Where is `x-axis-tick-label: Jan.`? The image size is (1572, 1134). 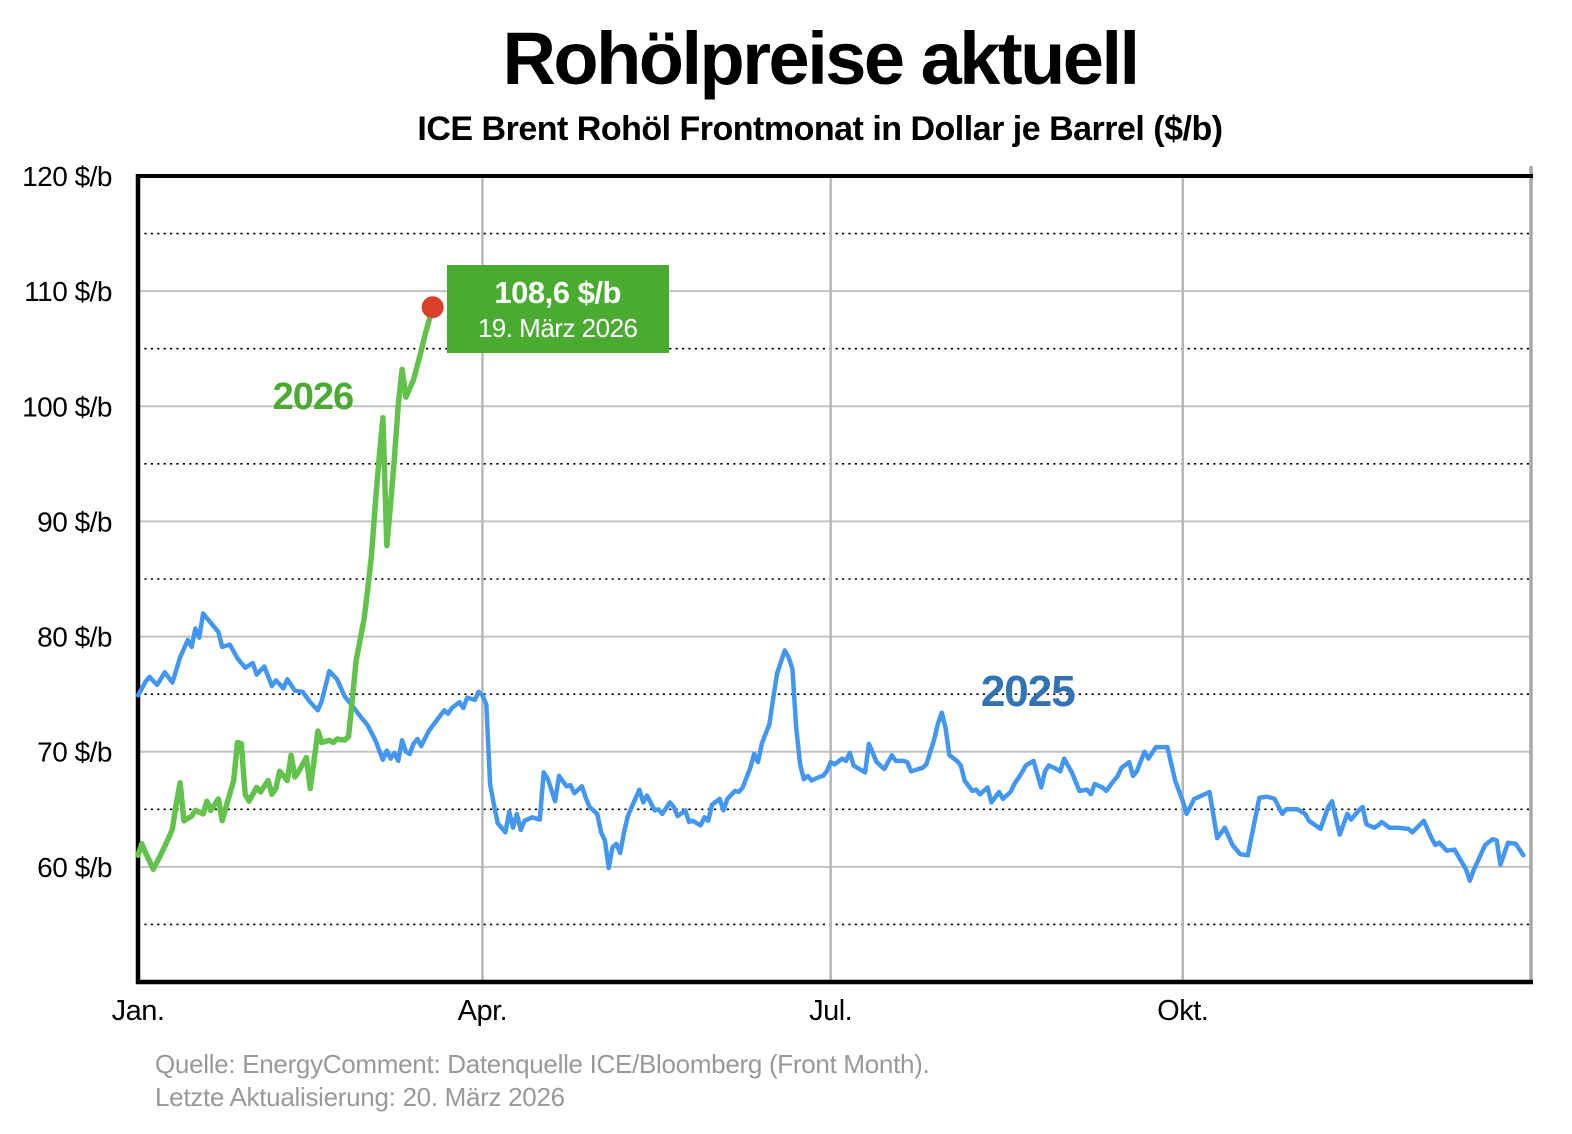 x-axis-tick-label: Jan. is located at coordinates (138, 1011).